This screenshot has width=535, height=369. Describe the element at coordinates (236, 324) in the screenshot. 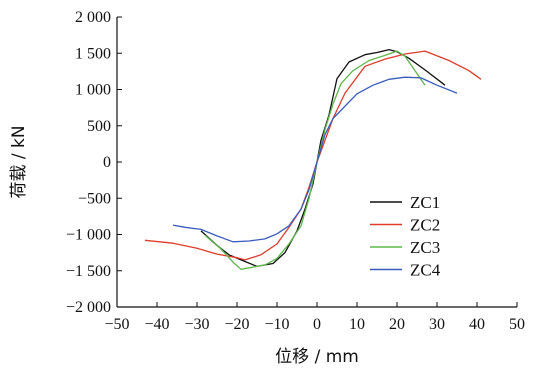

I see `x-tick-label: −20` at that location.